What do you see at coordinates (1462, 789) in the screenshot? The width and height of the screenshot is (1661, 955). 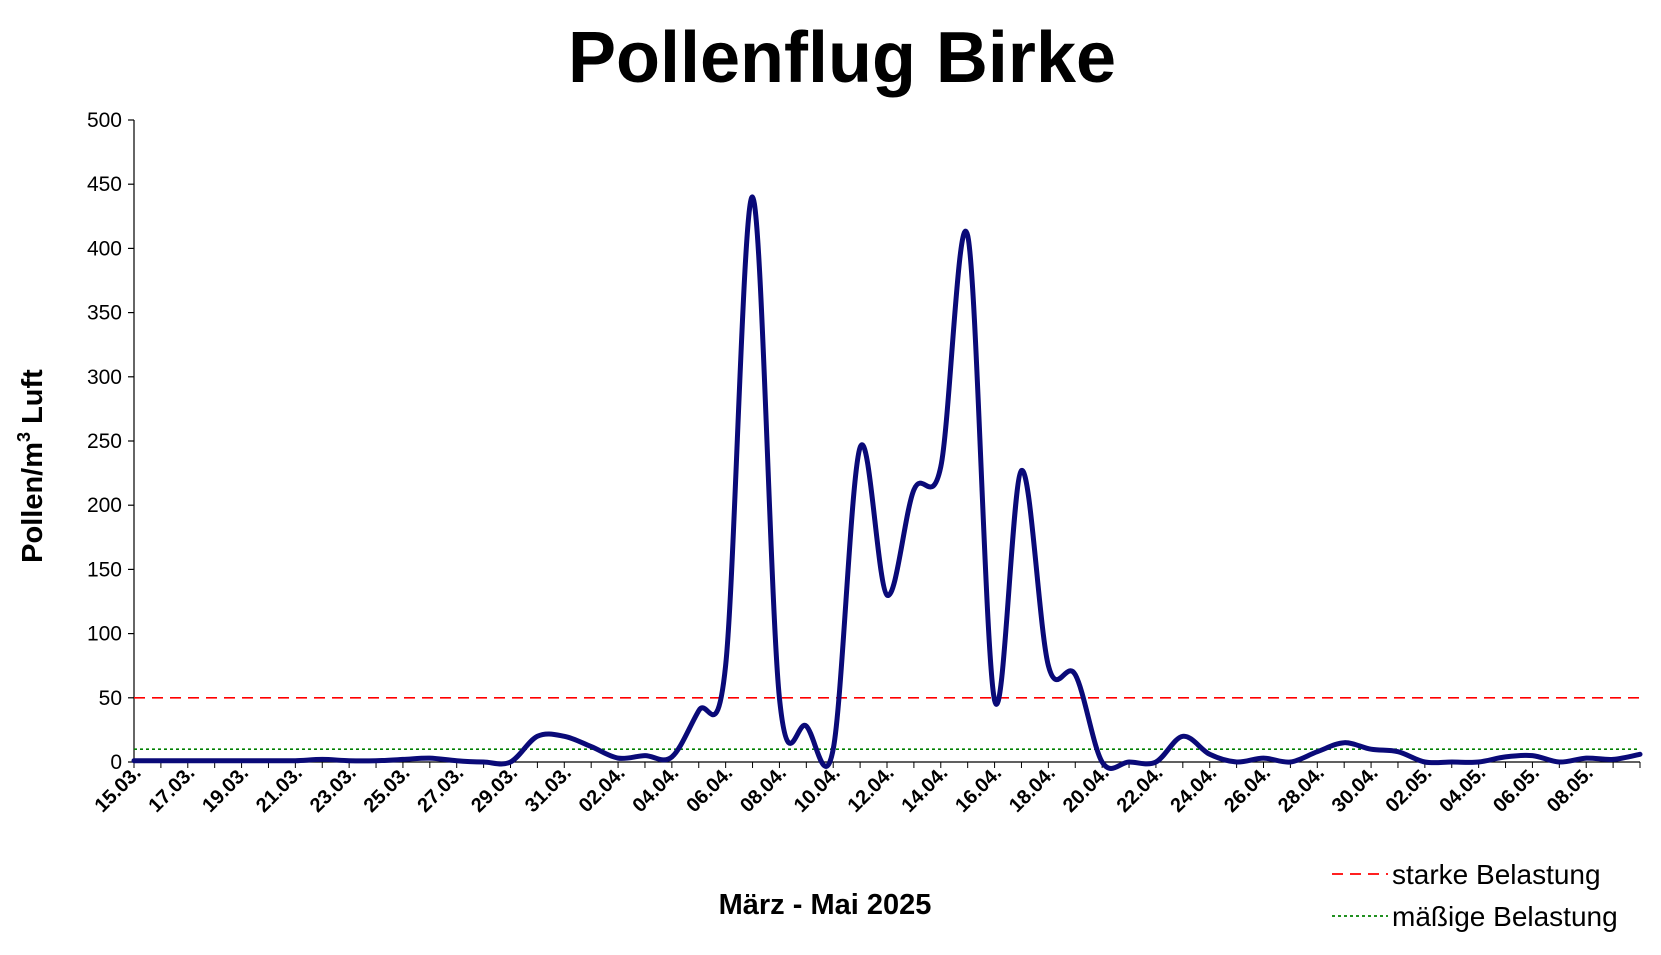 I see `x-tick-label: 04.05.` at bounding box center [1462, 789].